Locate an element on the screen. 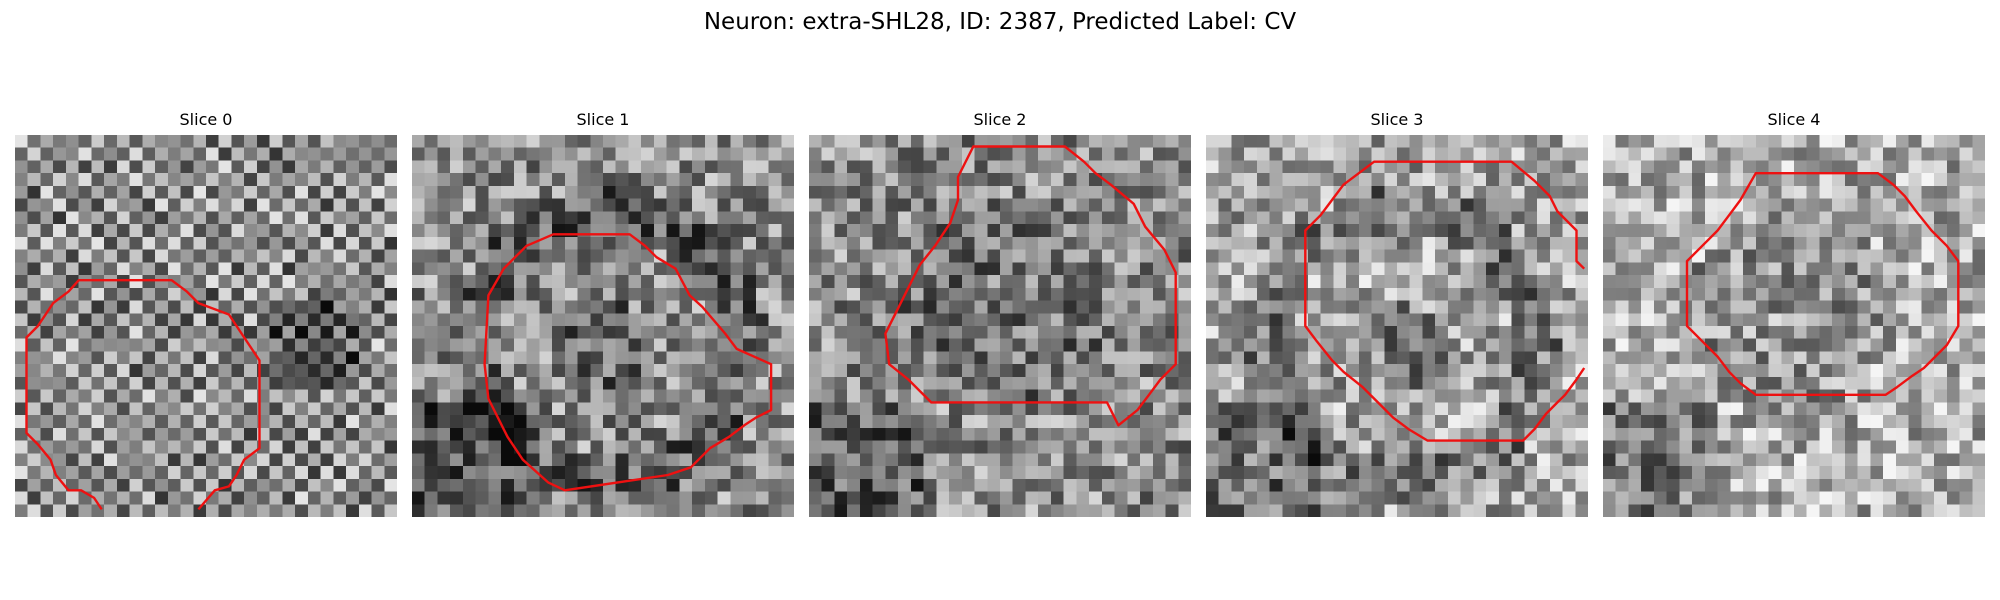 This screenshot has height=600, width=2000. slice-title: Slice 1 is located at coordinates (603, 119).